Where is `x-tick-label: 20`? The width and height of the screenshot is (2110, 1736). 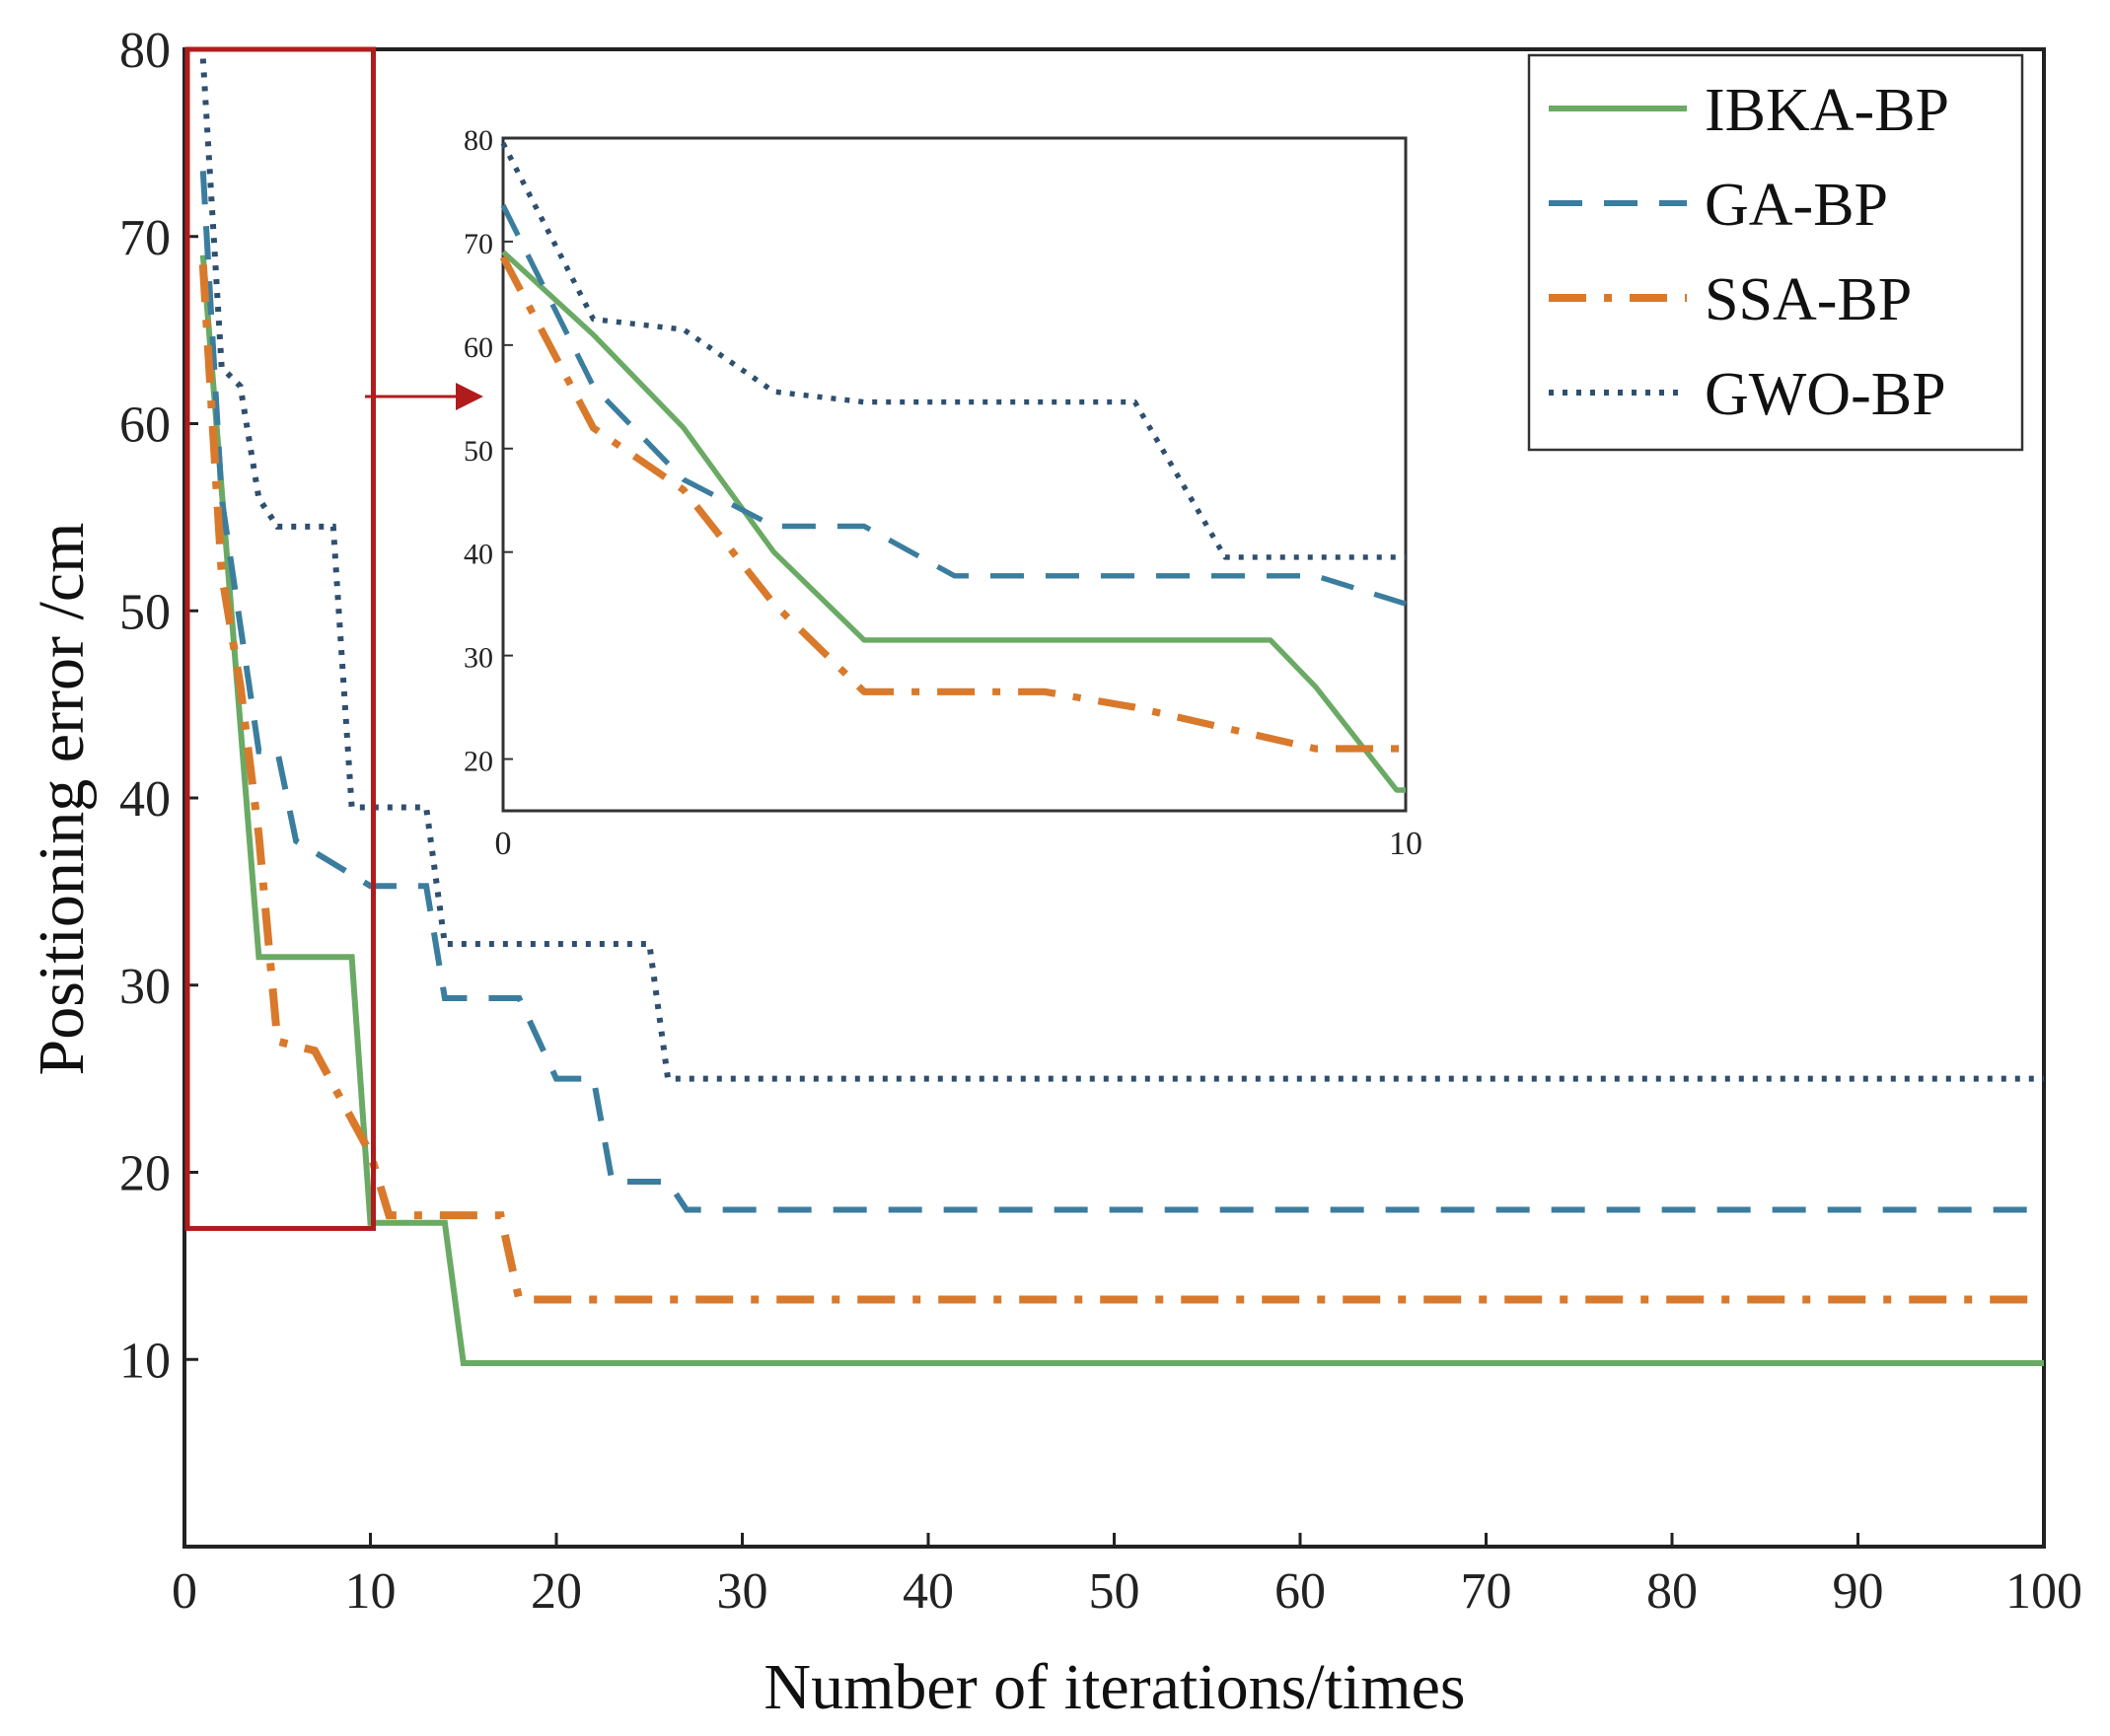 x-tick-label: 20 is located at coordinates (556, 1591).